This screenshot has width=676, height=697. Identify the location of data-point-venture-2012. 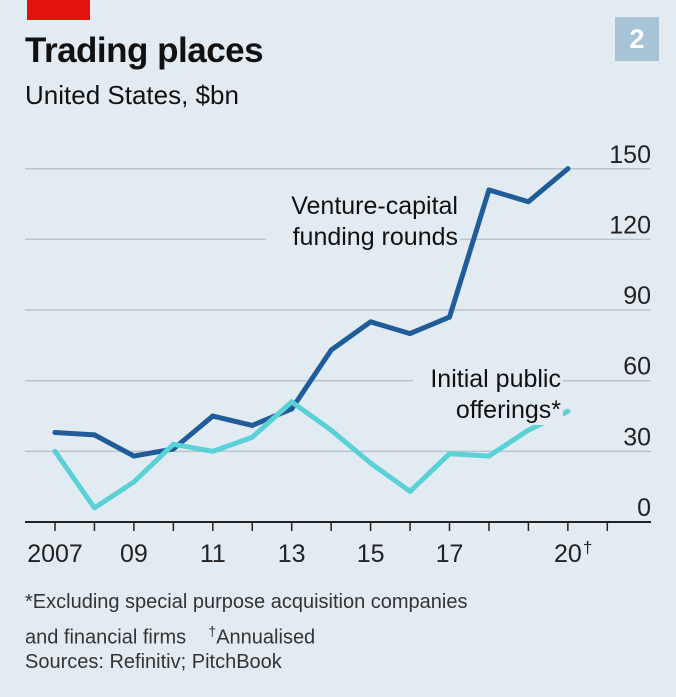
(252, 425).